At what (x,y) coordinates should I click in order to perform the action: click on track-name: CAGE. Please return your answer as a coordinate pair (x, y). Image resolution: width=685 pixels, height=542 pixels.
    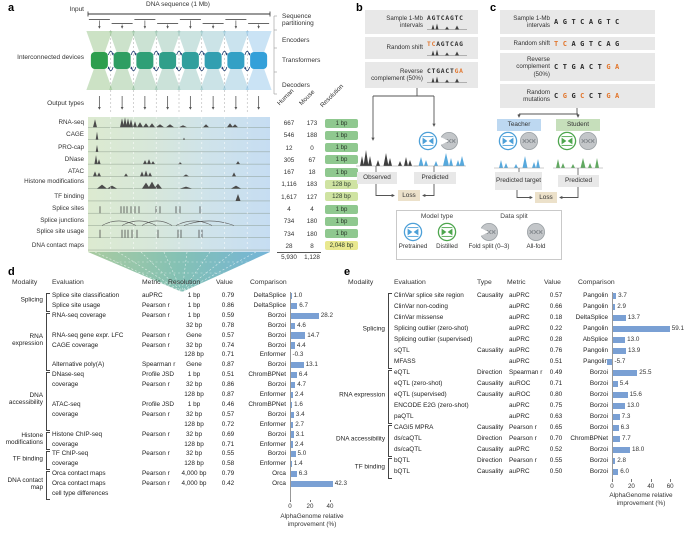
    Looking at the image, I should click on (75, 135).